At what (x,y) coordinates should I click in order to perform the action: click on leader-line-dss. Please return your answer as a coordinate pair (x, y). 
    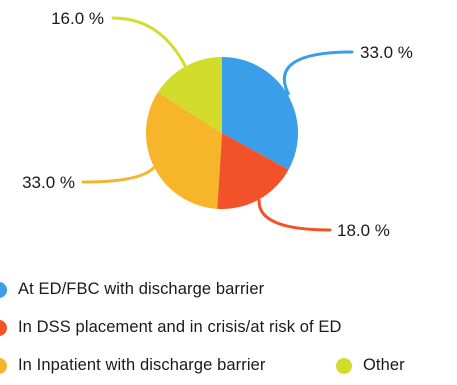
    Looking at the image, I should click on (294, 215).